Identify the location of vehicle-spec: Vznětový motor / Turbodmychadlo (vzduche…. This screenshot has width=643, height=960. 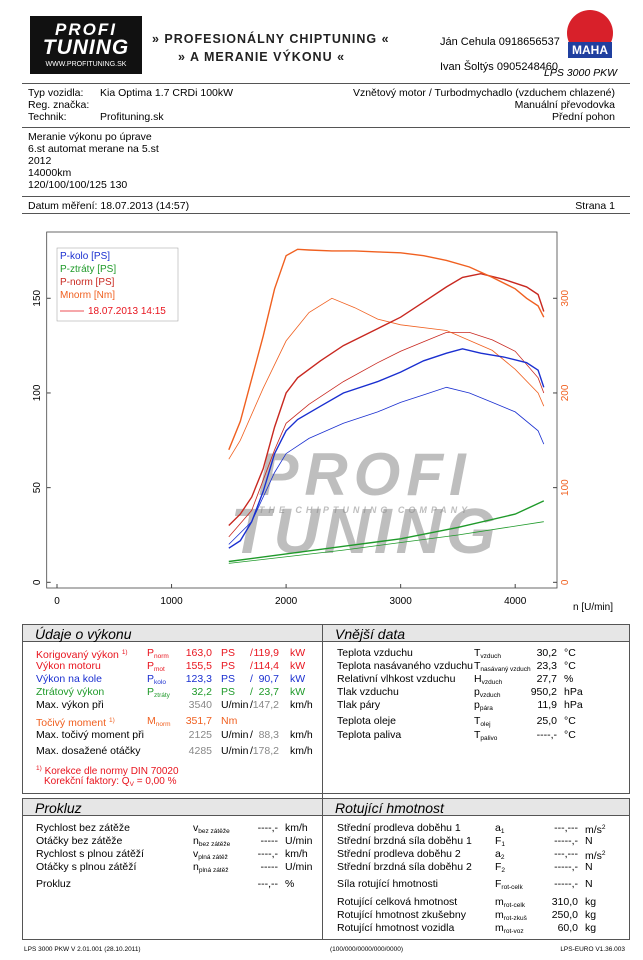
(483, 93).